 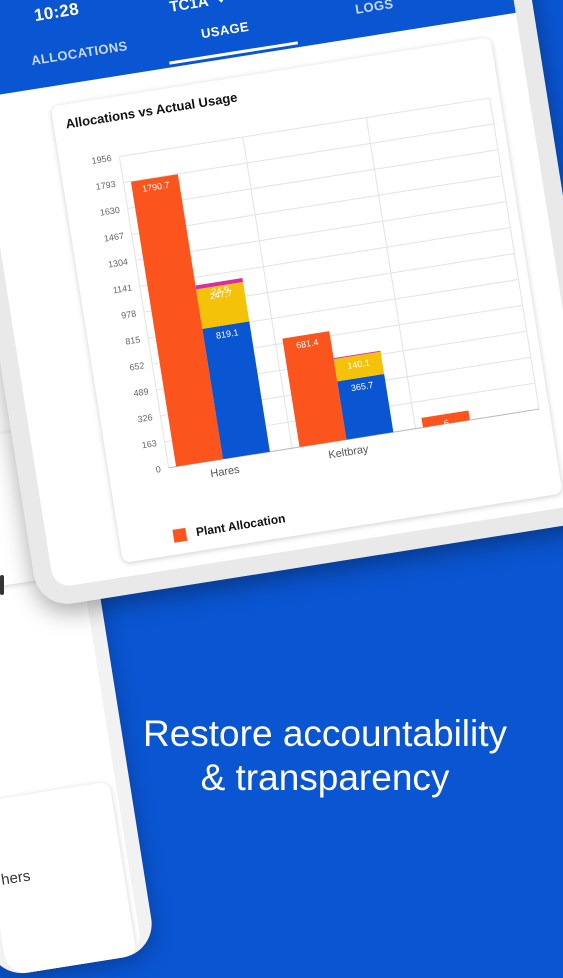 What do you see at coordinates (109, 211) in the screenshot?
I see `y-tick-label: 1630` at bounding box center [109, 211].